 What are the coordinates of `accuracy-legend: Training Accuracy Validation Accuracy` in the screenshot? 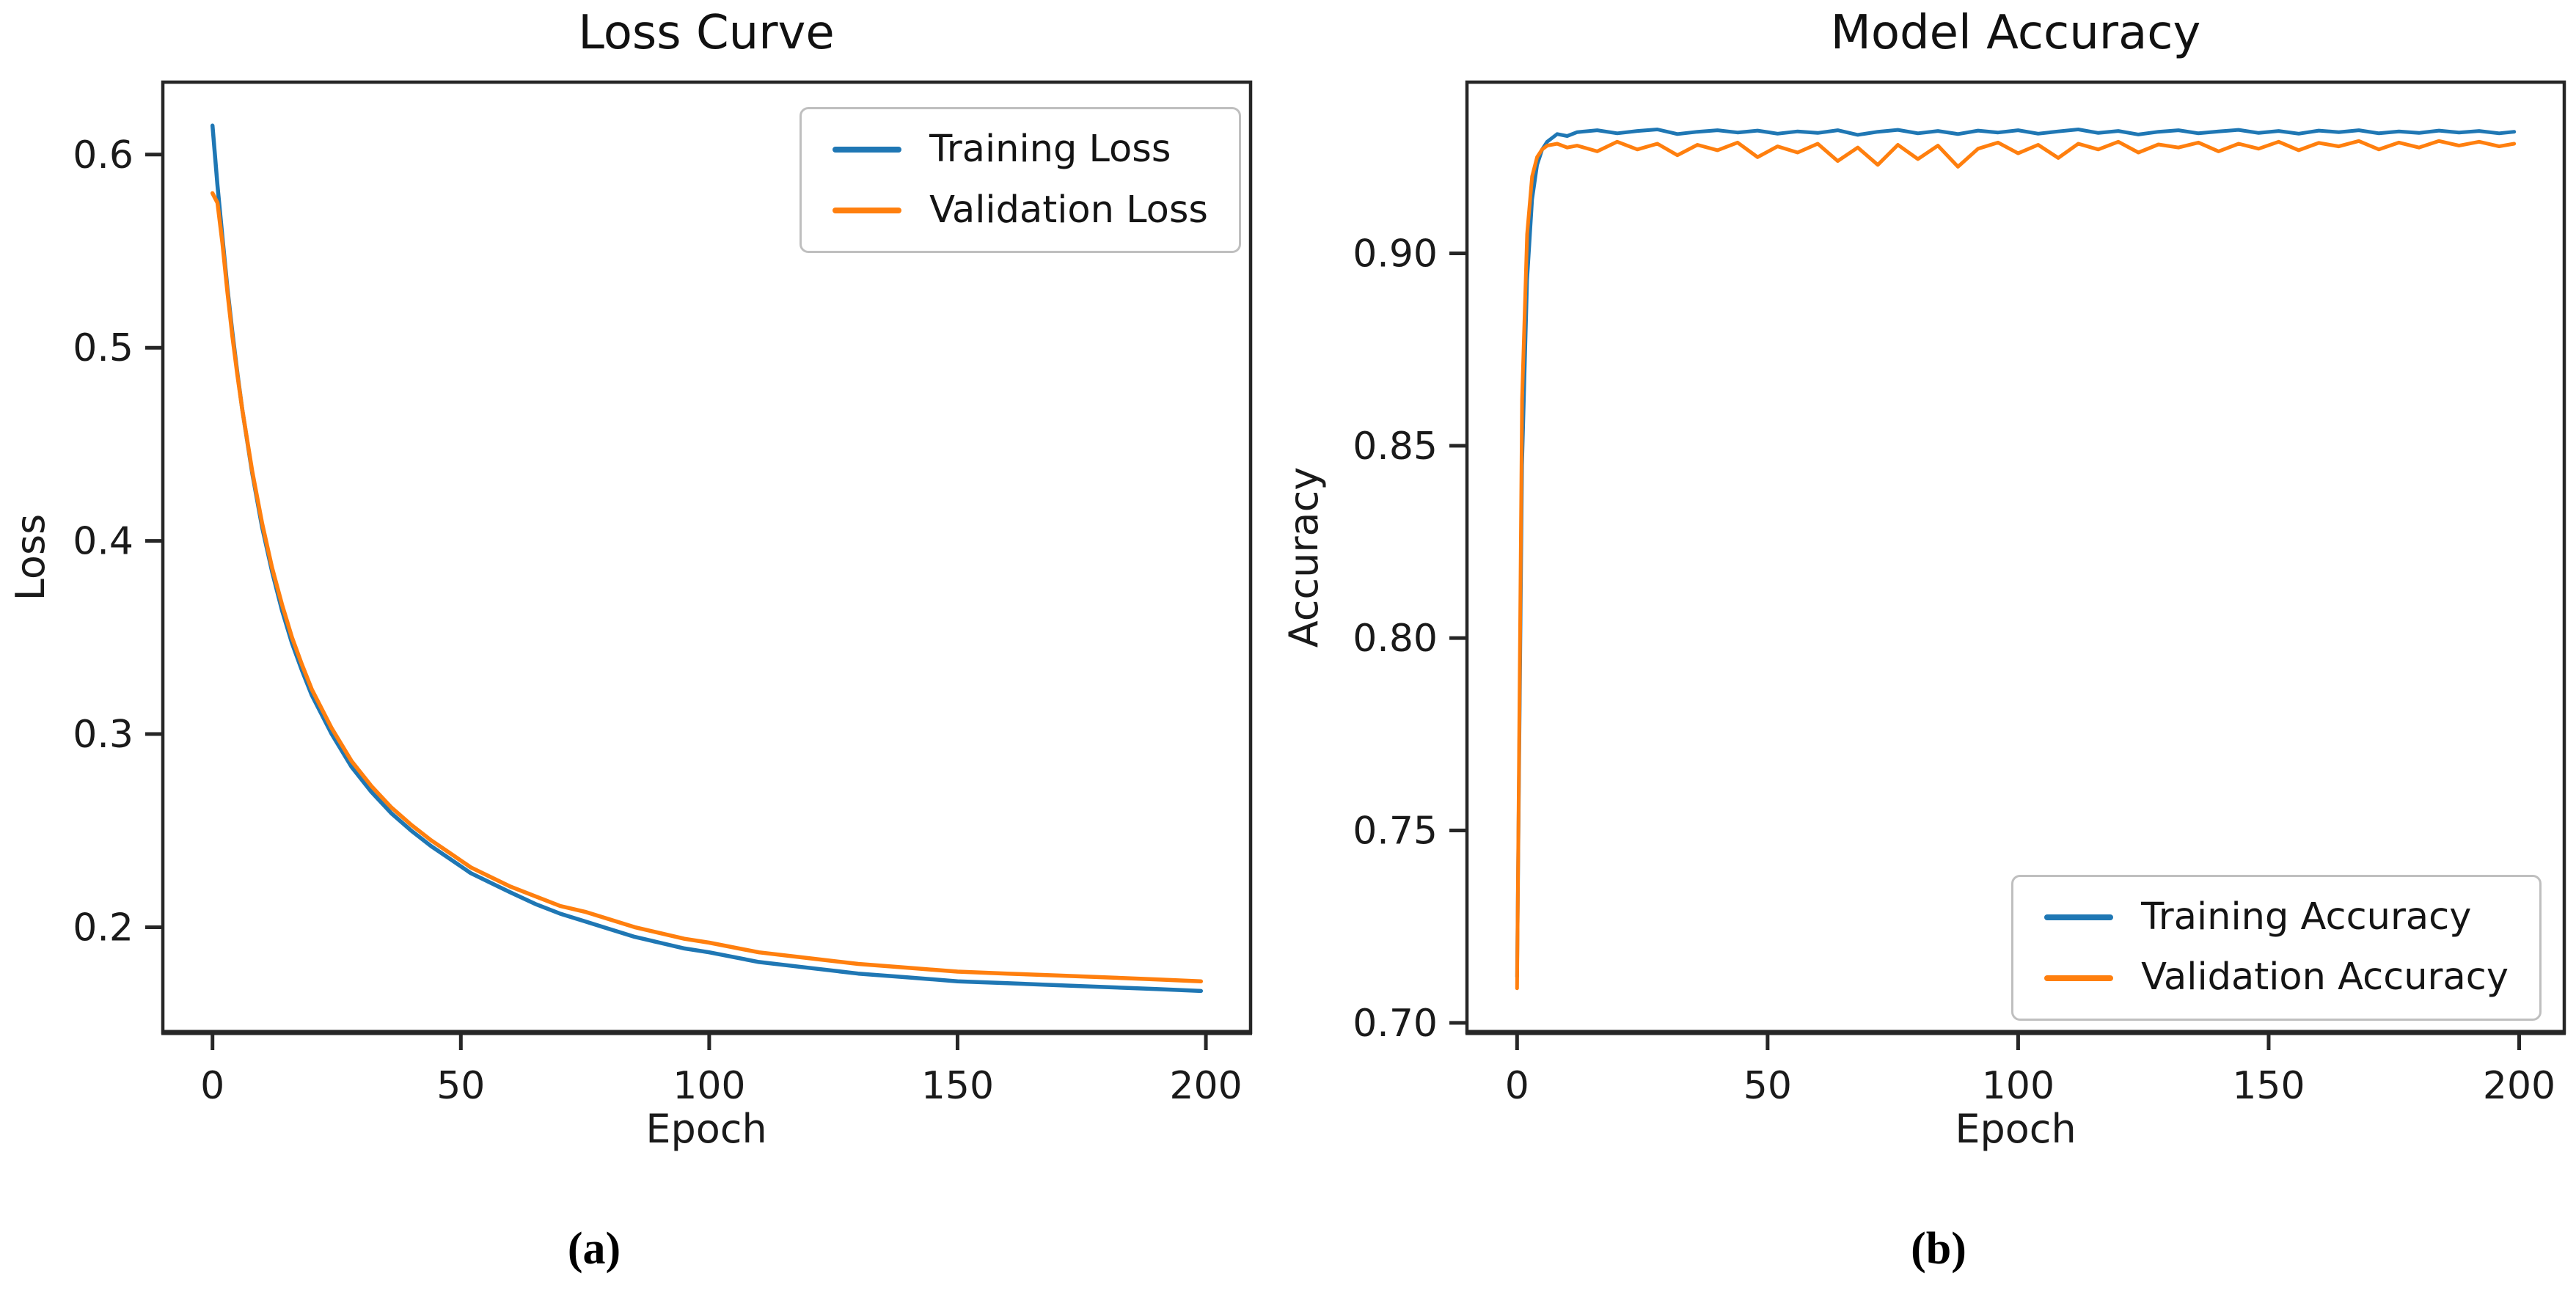 It's located at (2276, 947).